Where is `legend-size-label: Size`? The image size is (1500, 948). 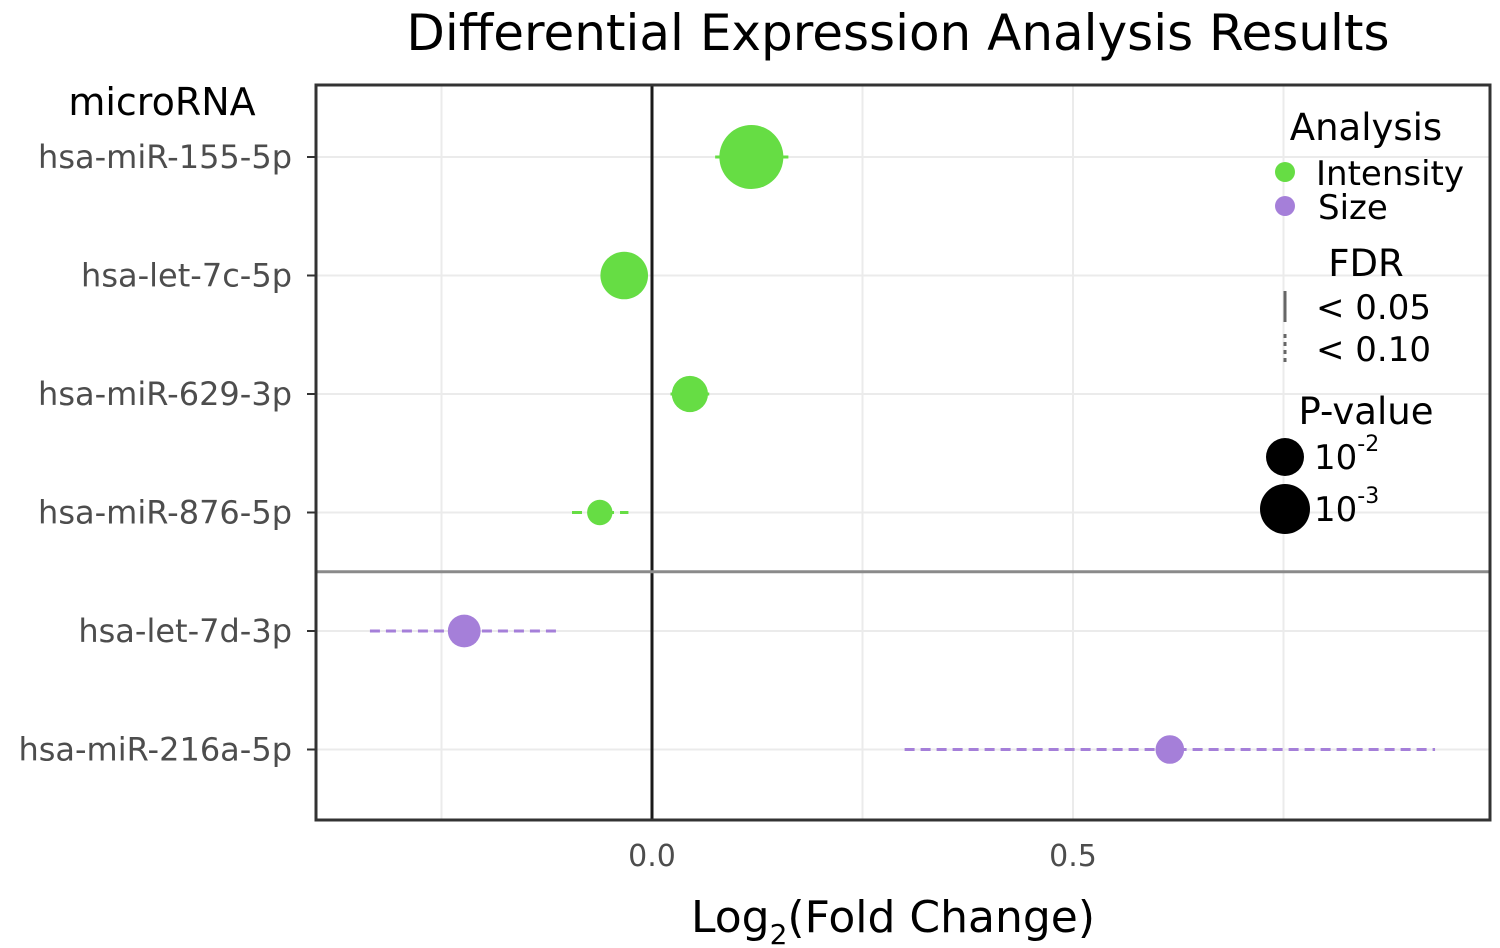
legend-size-label: Size is located at coordinates (1353, 208).